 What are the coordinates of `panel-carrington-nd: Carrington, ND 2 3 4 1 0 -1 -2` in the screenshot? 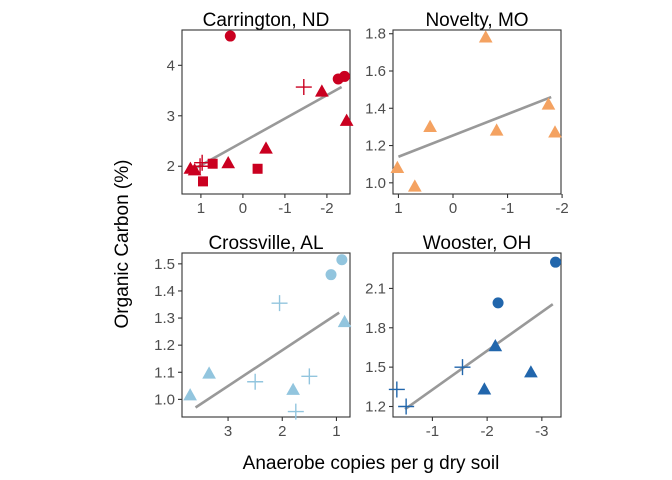 It's located at (260, 113).